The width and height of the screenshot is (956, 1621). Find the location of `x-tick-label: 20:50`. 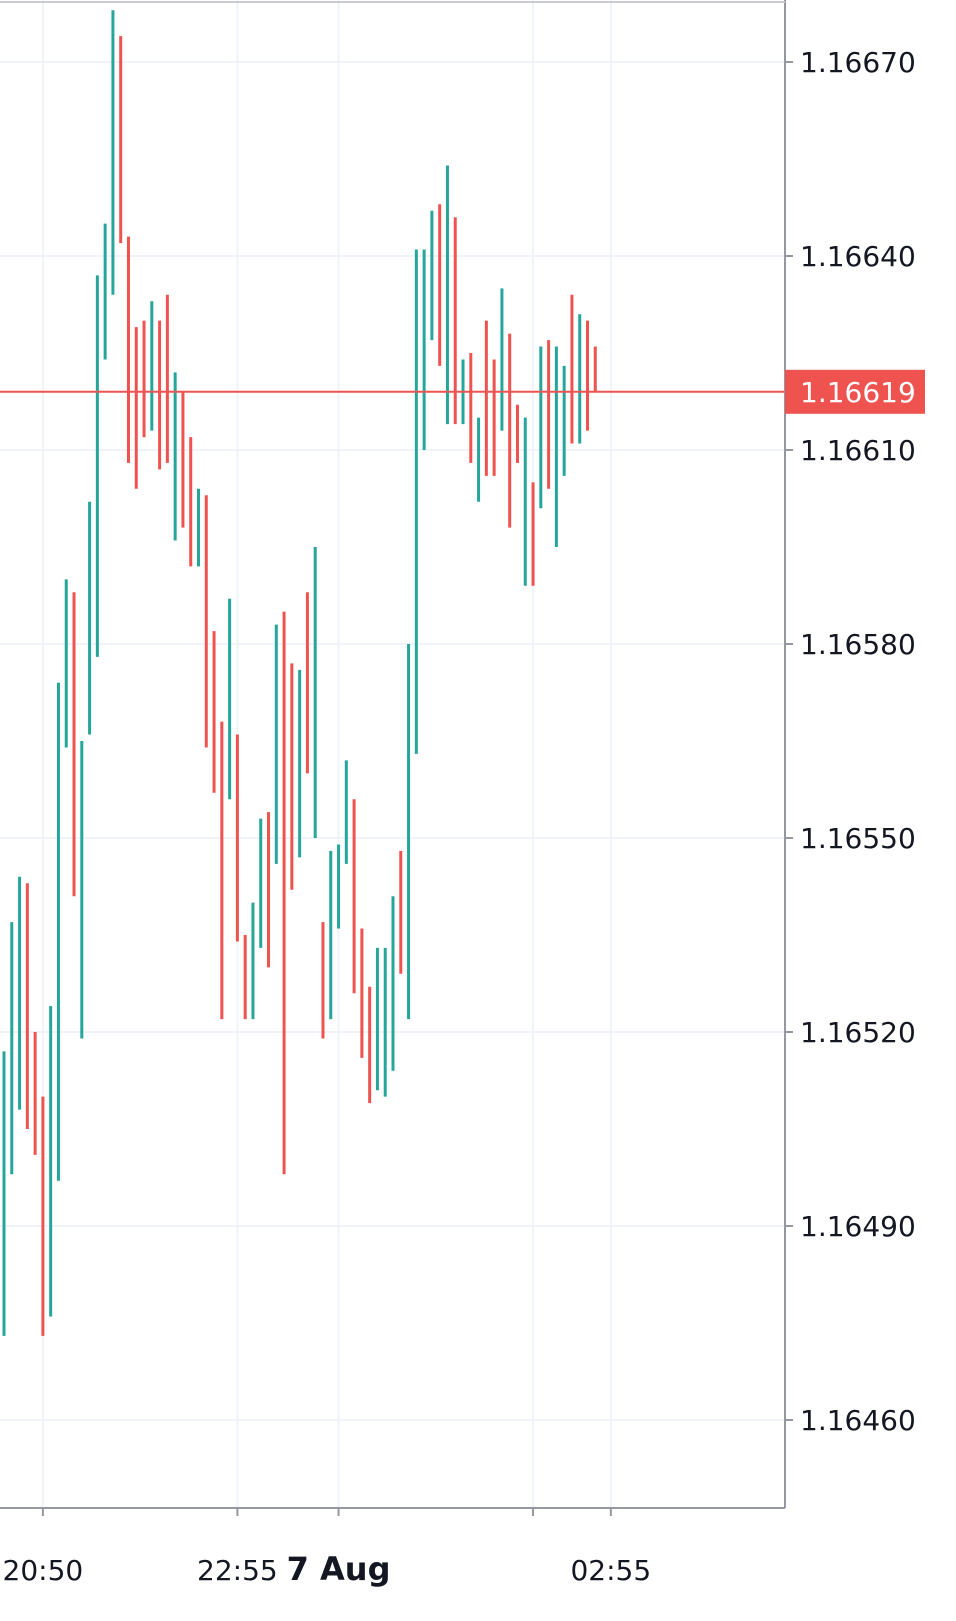

x-tick-label: 20:50 is located at coordinates (43, 1570).